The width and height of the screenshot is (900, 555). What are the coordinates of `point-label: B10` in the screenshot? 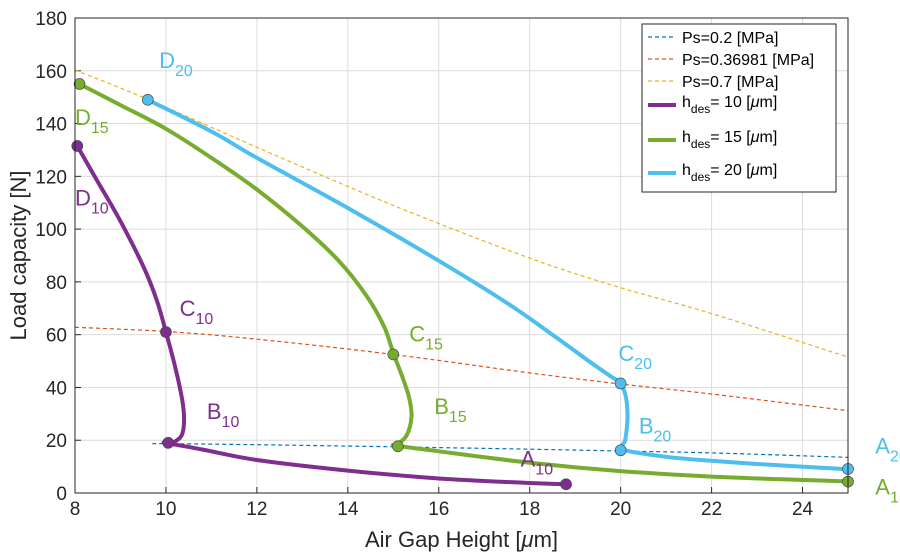 It's located at (223, 415).